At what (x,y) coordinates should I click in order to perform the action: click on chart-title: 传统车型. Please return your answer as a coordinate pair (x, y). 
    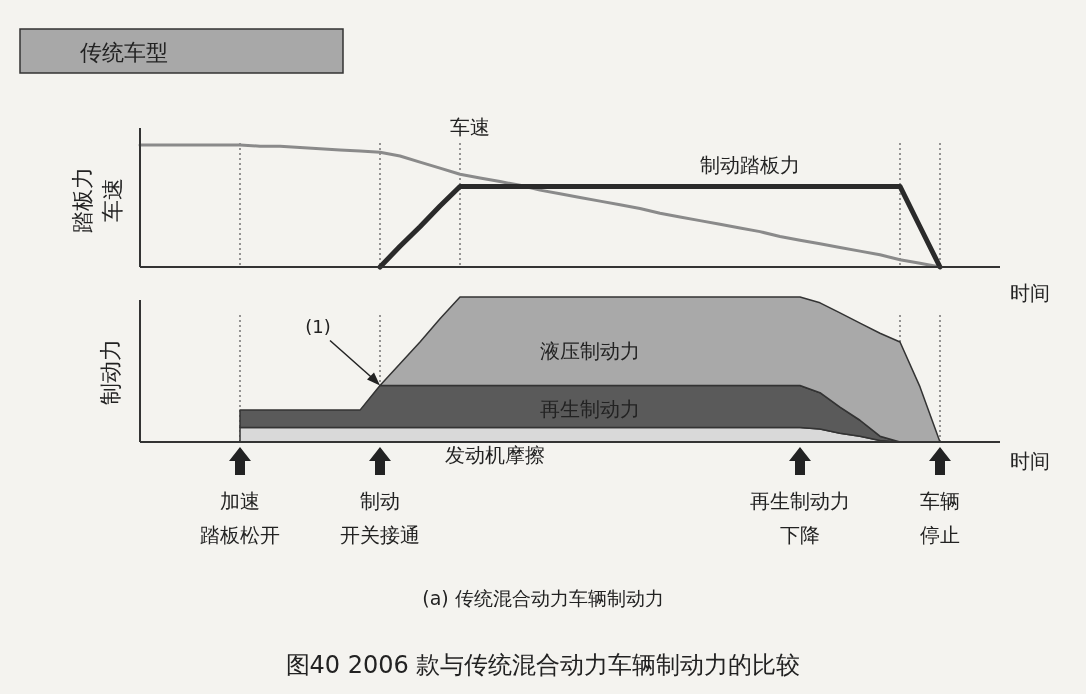
    Looking at the image, I should click on (124, 52).